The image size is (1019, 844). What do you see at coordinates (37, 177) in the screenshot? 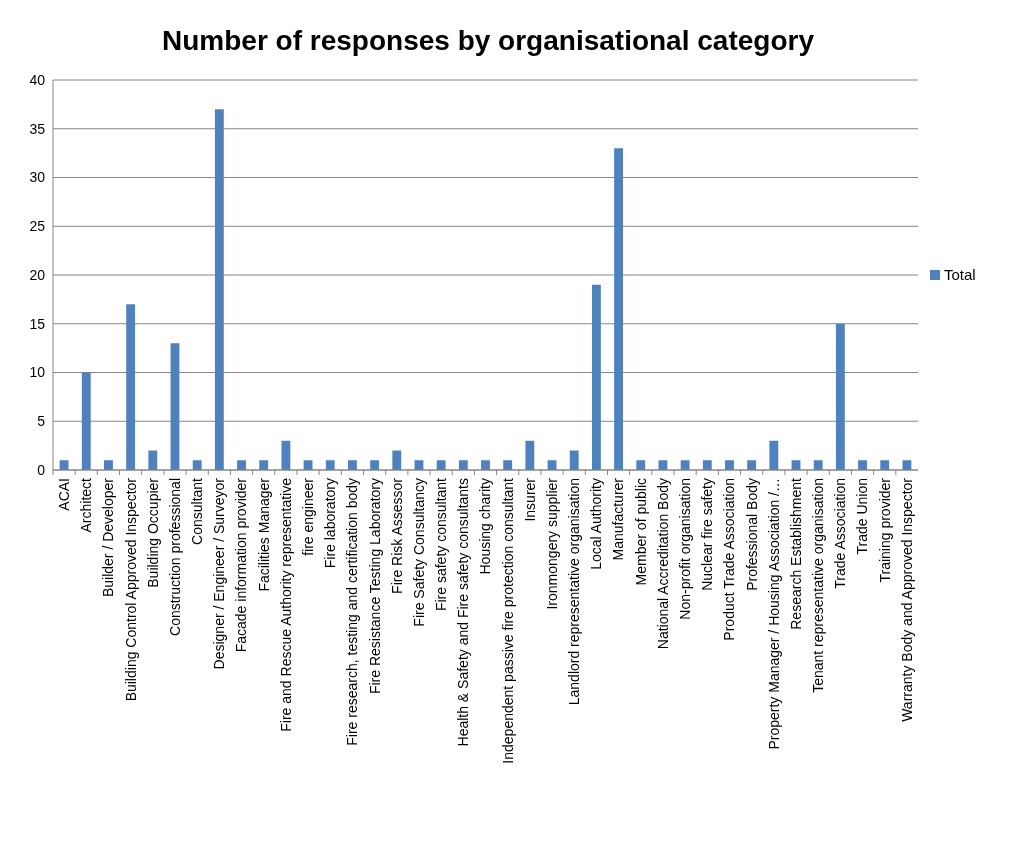
I see `y-tick-label: 30` at bounding box center [37, 177].